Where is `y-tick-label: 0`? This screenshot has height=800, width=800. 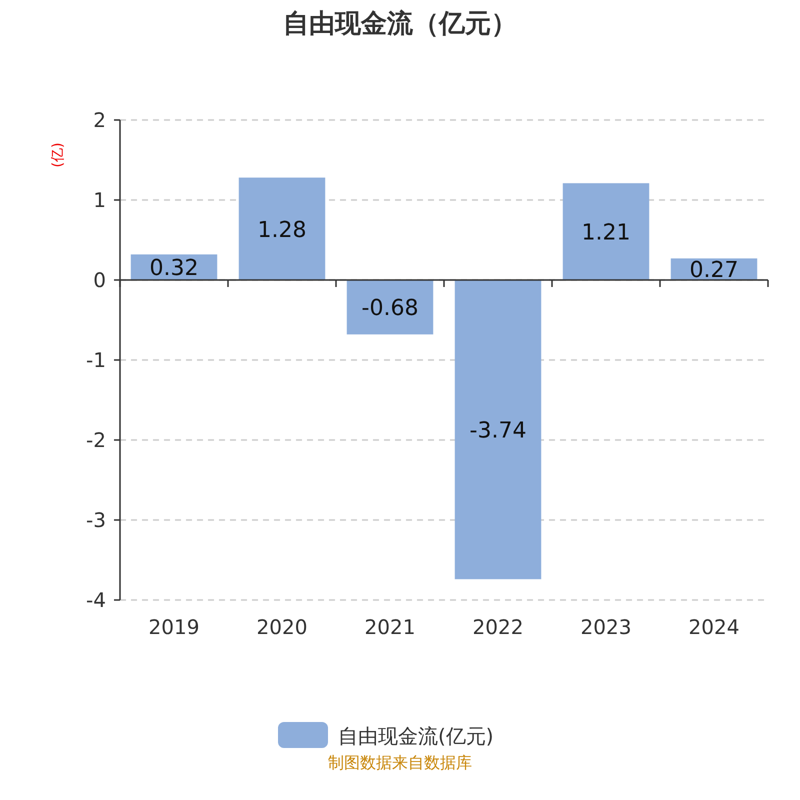 y-tick-label: 0 is located at coordinates (99, 280).